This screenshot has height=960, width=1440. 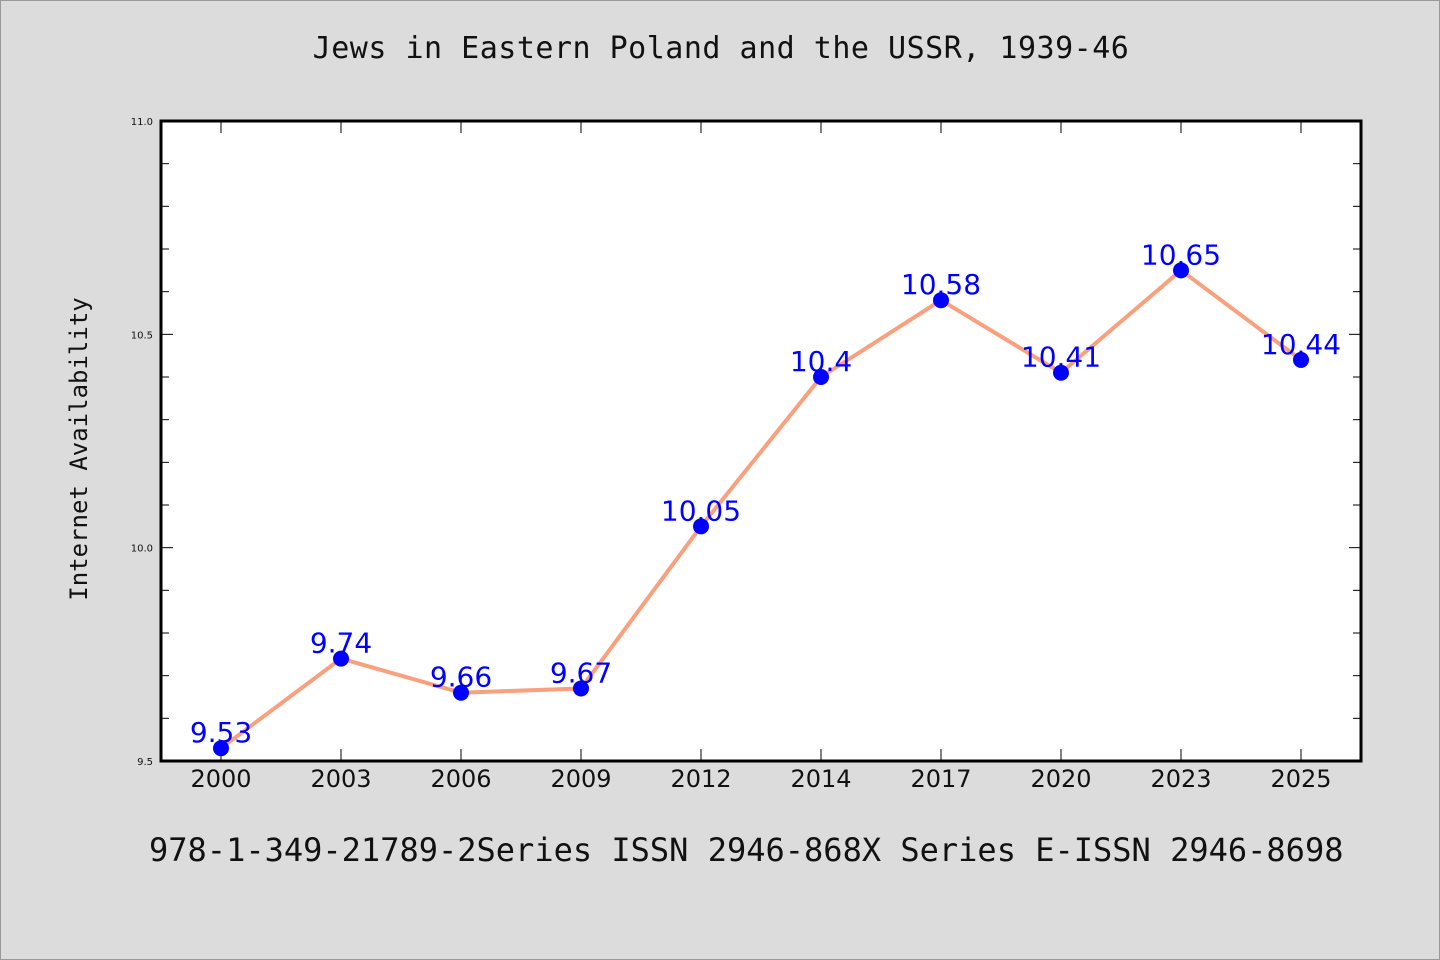 I want to click on x-tick-label: 2025, so click(x=1300, y=779).